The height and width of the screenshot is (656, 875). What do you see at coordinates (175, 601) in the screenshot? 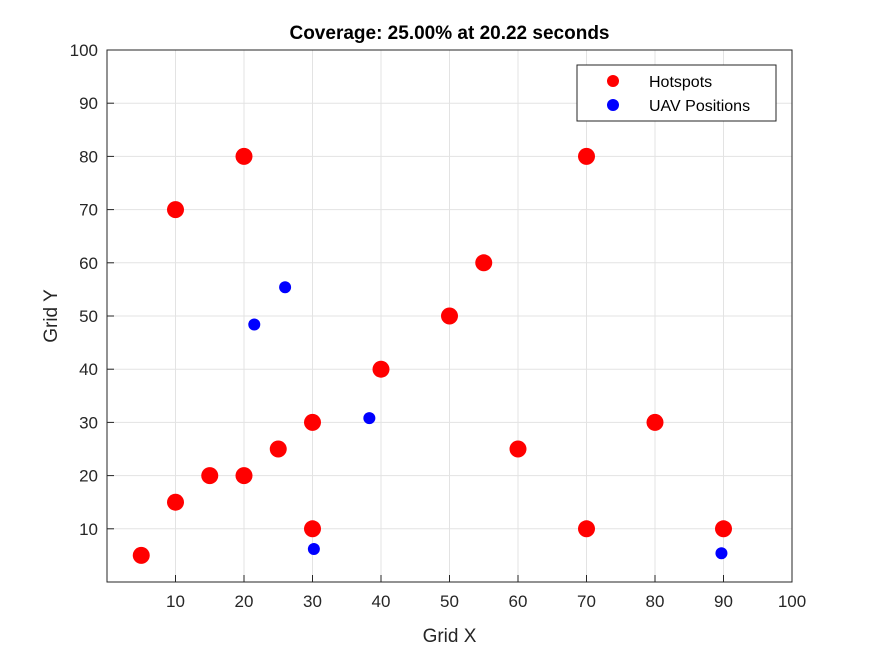
I see `x-tick-label: 10` at bounding box center [175, 601].